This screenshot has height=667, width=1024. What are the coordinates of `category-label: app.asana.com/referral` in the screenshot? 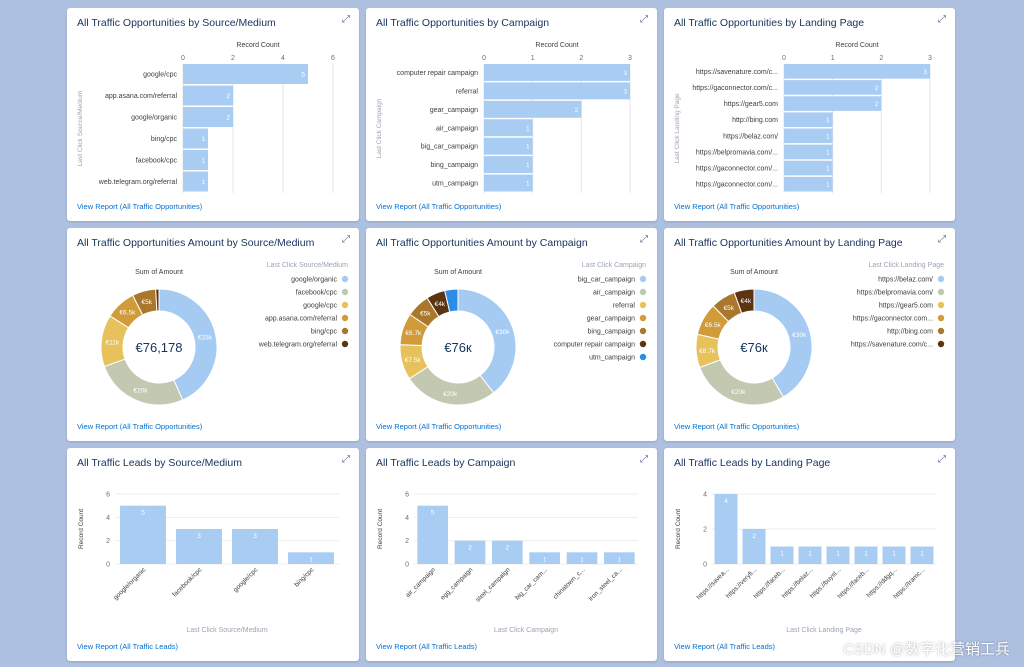 It's located at (141, 96).